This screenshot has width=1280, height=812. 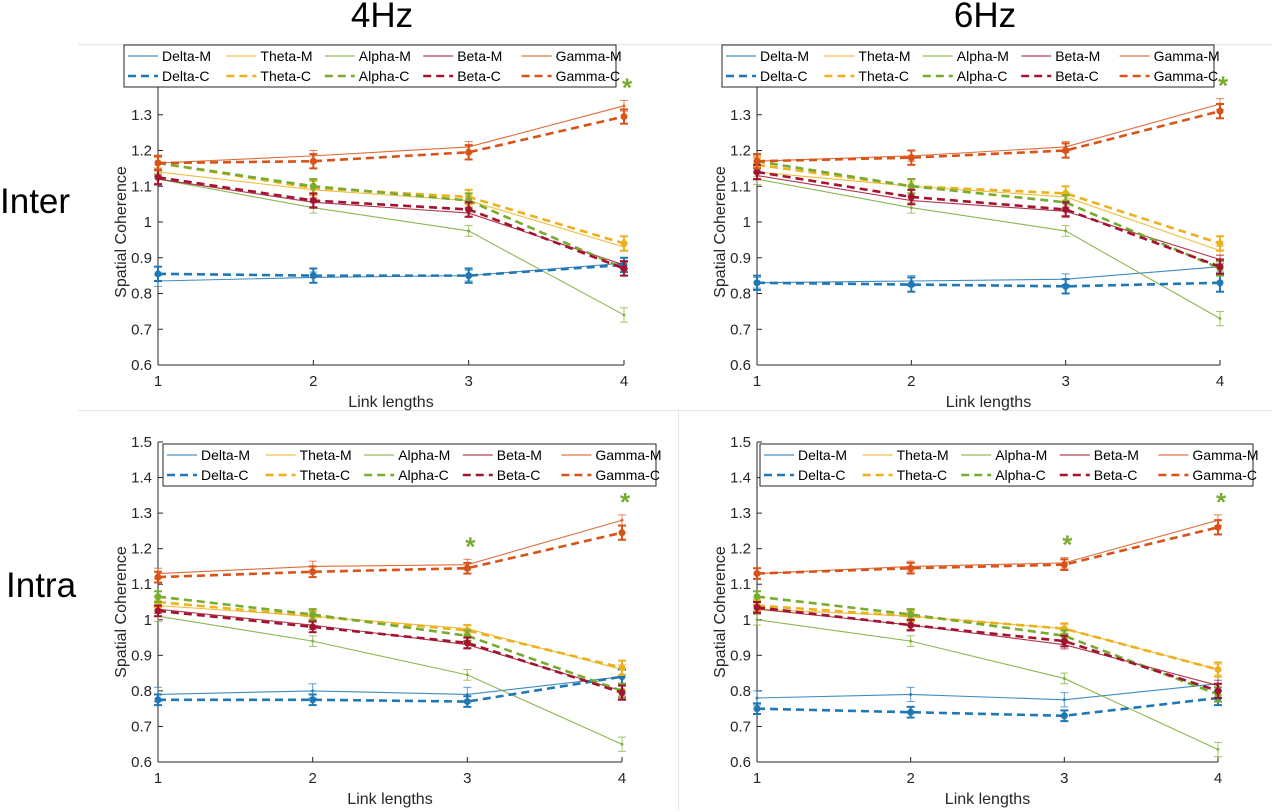 What do you see at coordinates (382, 17) in the screenshot?
I see `column-title-4hz: 4Hz` at bounding box center [382, 17].